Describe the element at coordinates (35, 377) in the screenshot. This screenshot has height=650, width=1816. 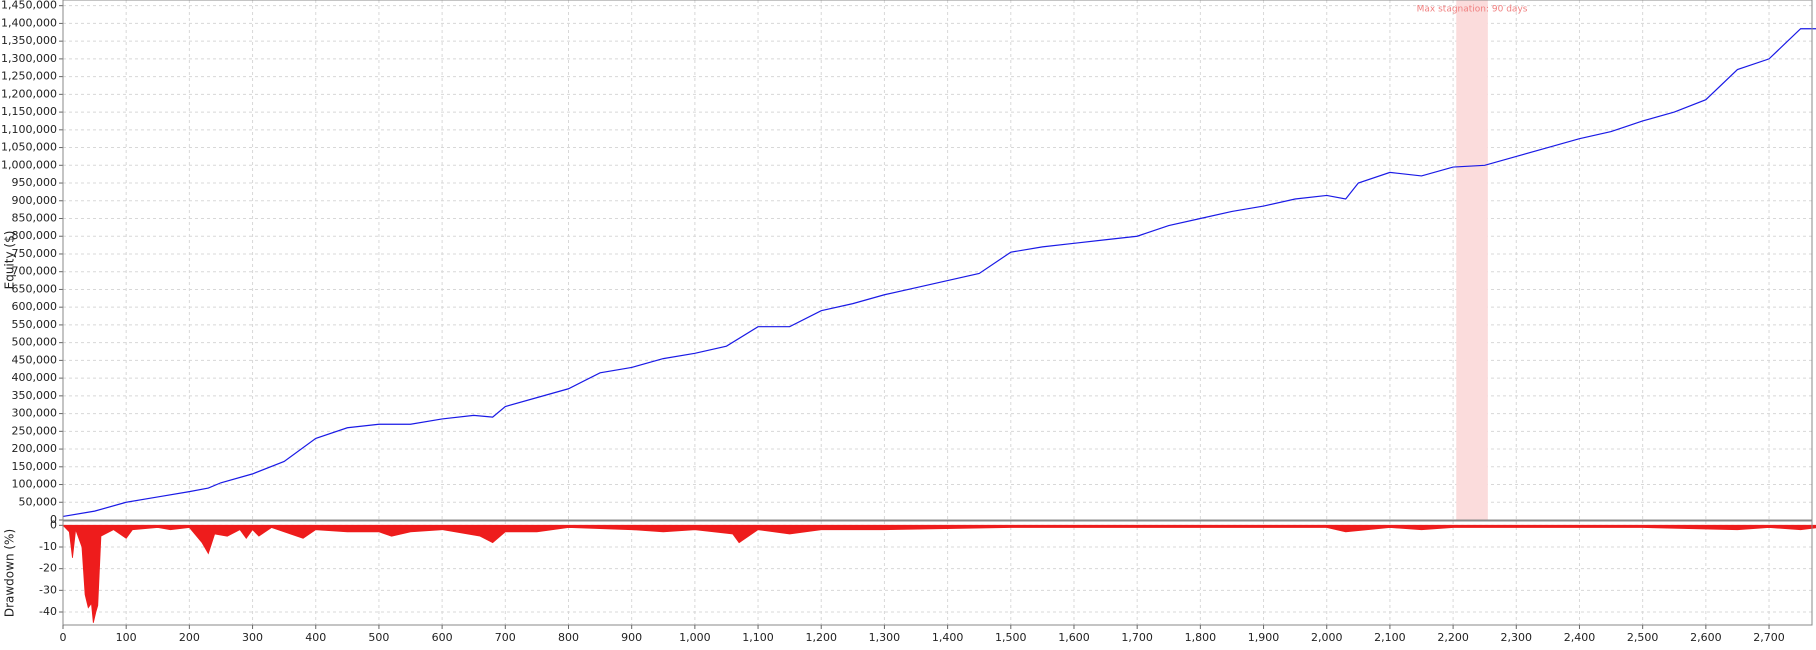
I see `y-tick-label: 400,000` at that location.